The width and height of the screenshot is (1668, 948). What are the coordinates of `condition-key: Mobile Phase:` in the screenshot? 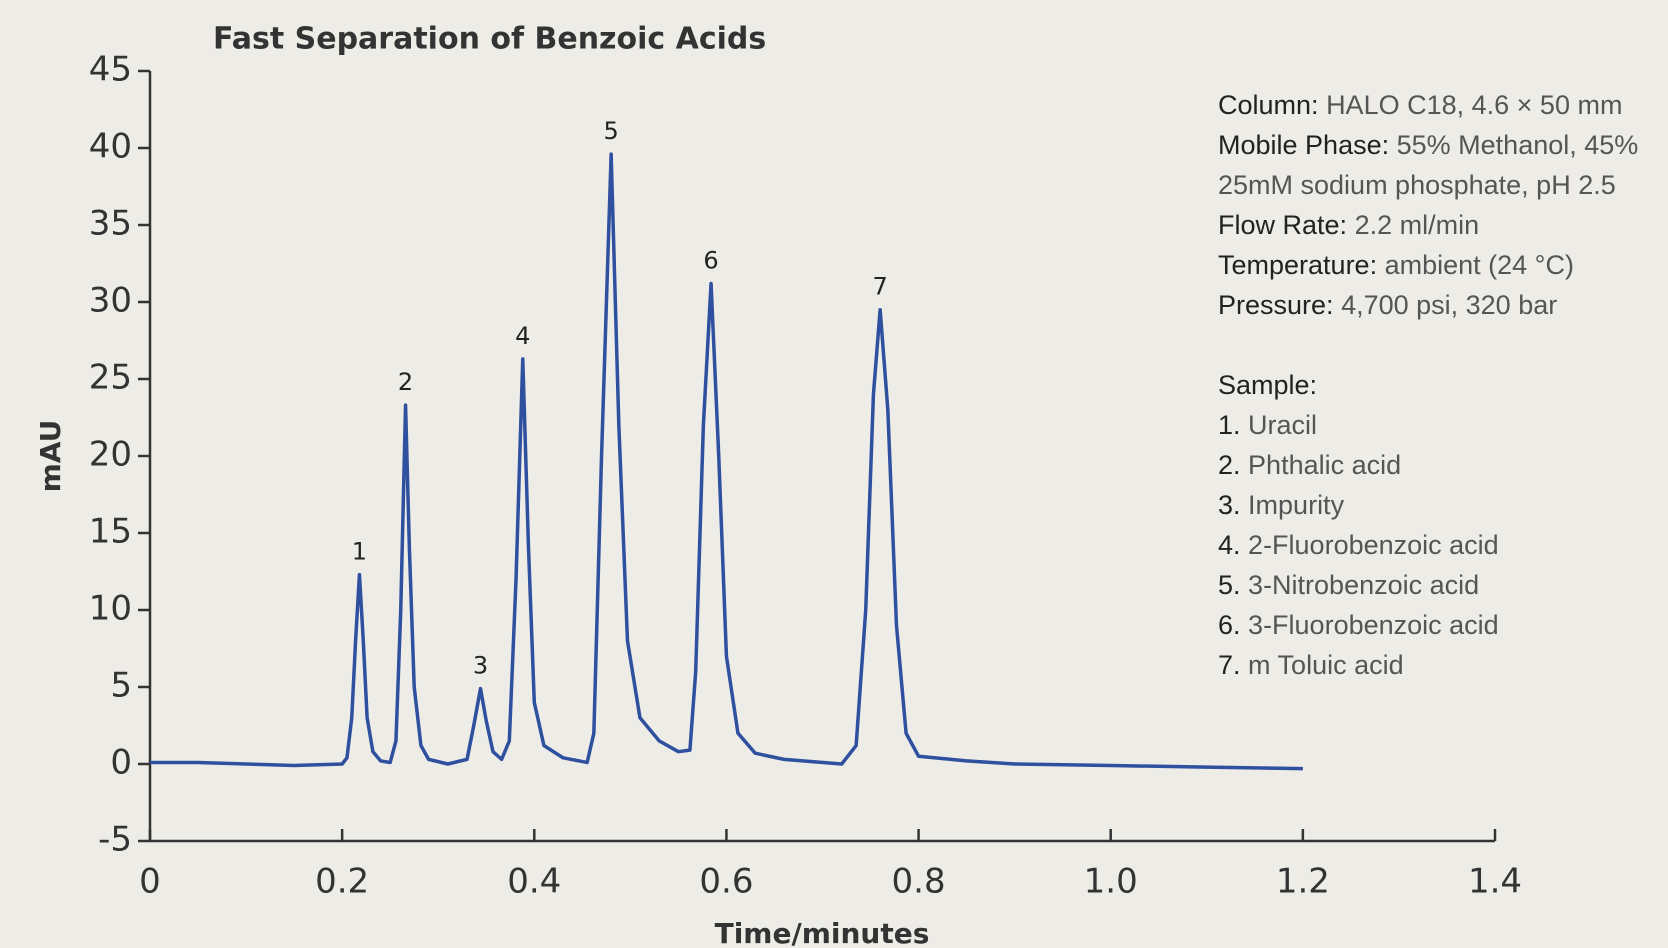 It's located at (1303, 145).